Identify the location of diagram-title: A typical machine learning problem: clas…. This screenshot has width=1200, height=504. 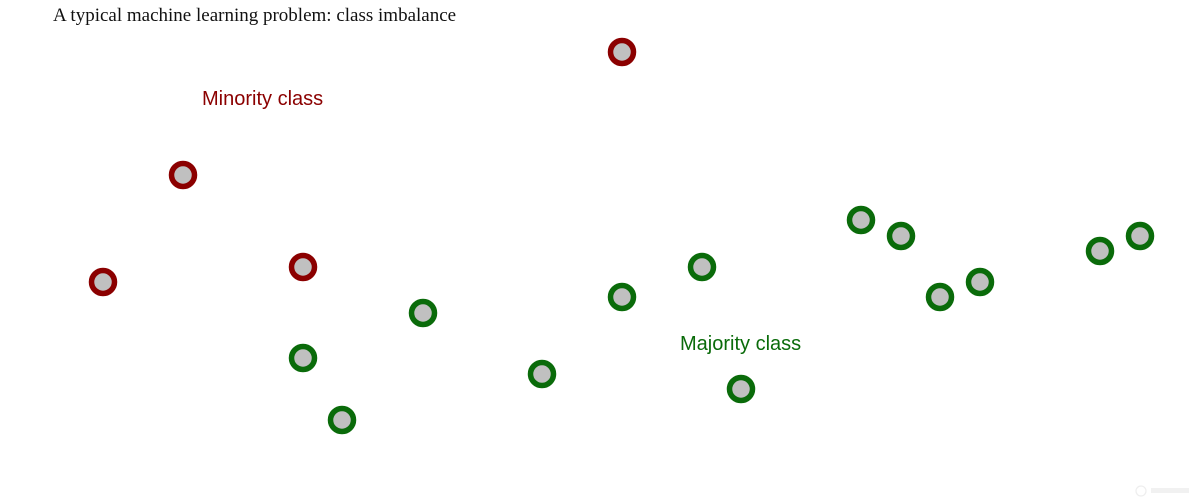
(254, 15).